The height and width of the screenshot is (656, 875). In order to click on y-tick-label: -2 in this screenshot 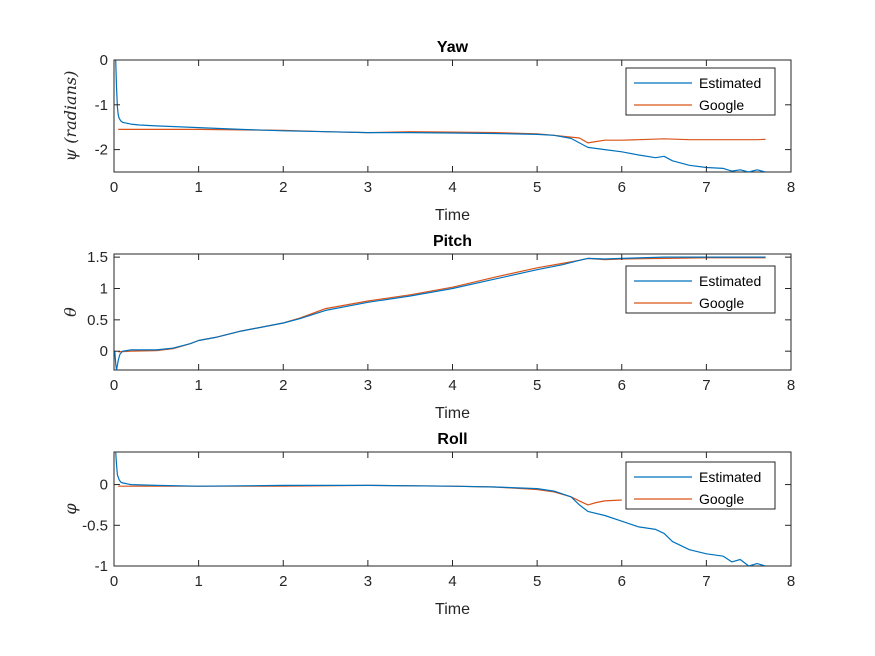, I will do `click(101, 150)`.